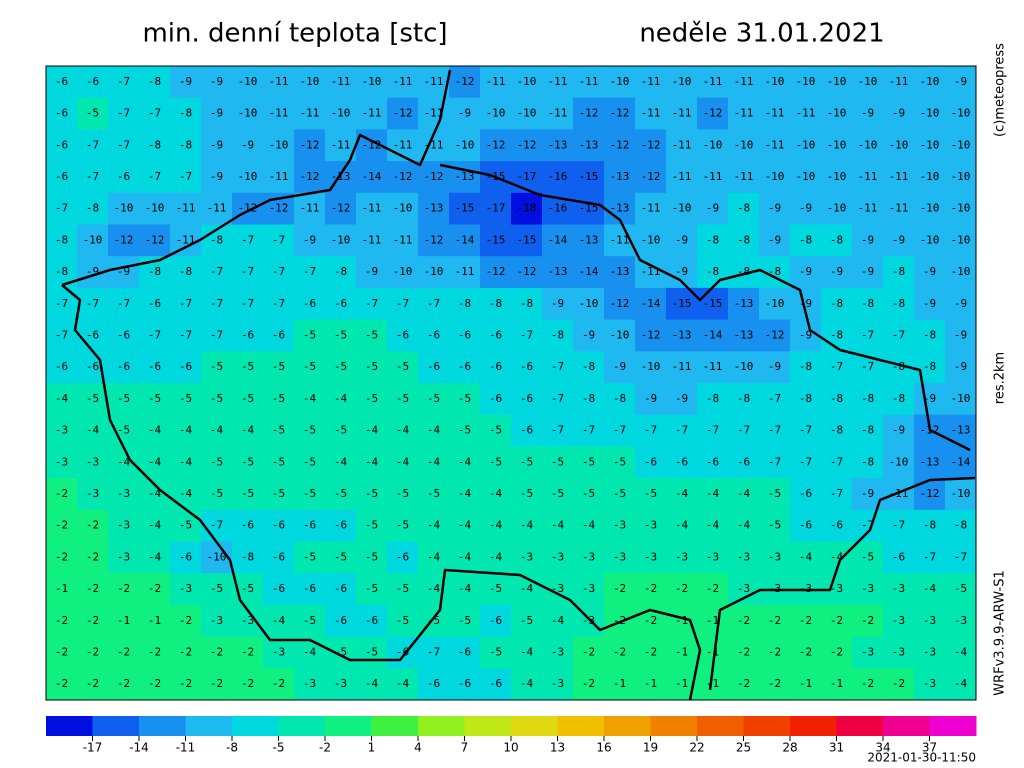 The height and width of the screenshot is (768, 1024). I want to click on cell-value: -9, so click(867, 113).